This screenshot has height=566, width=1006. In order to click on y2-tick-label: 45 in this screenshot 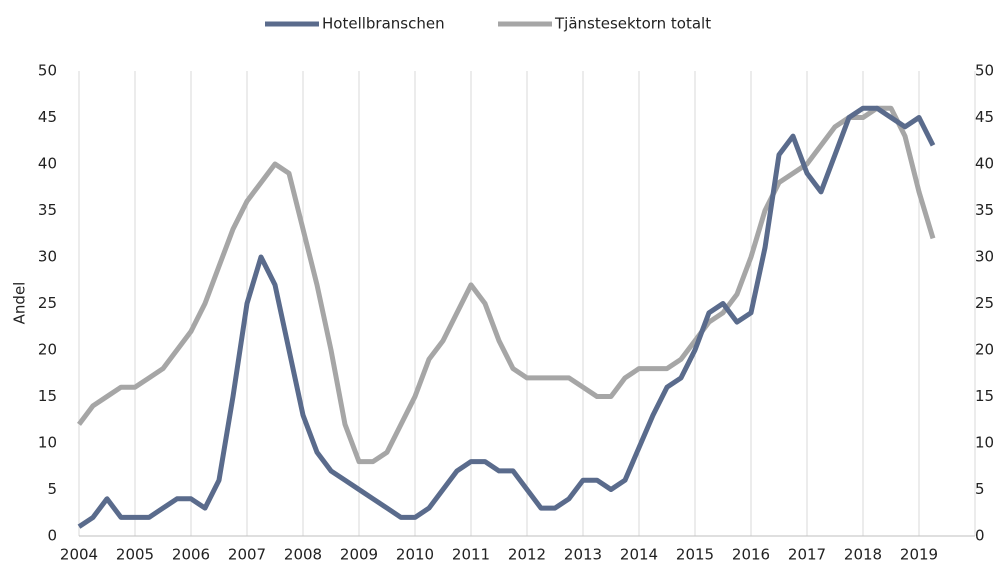, I will do `click(984, 117)`.